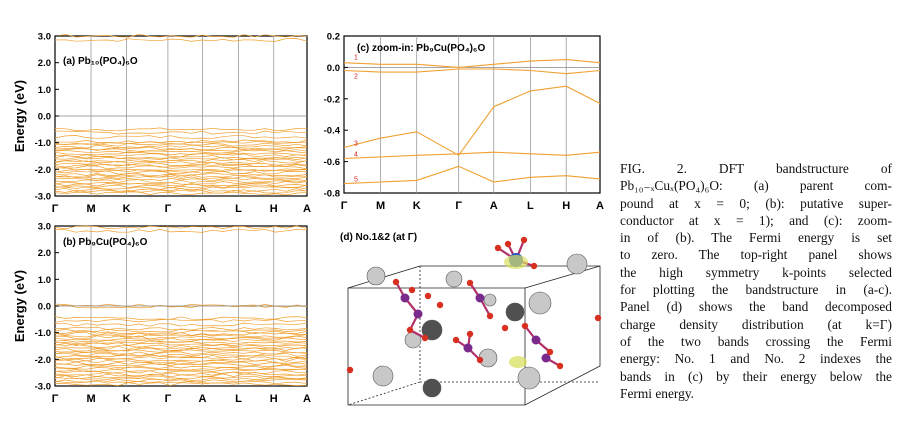  What do you see at coordinates (238, 399) in the screenshot?
I see `kpoint-tick-label: L` at bounding box center [238, 399].